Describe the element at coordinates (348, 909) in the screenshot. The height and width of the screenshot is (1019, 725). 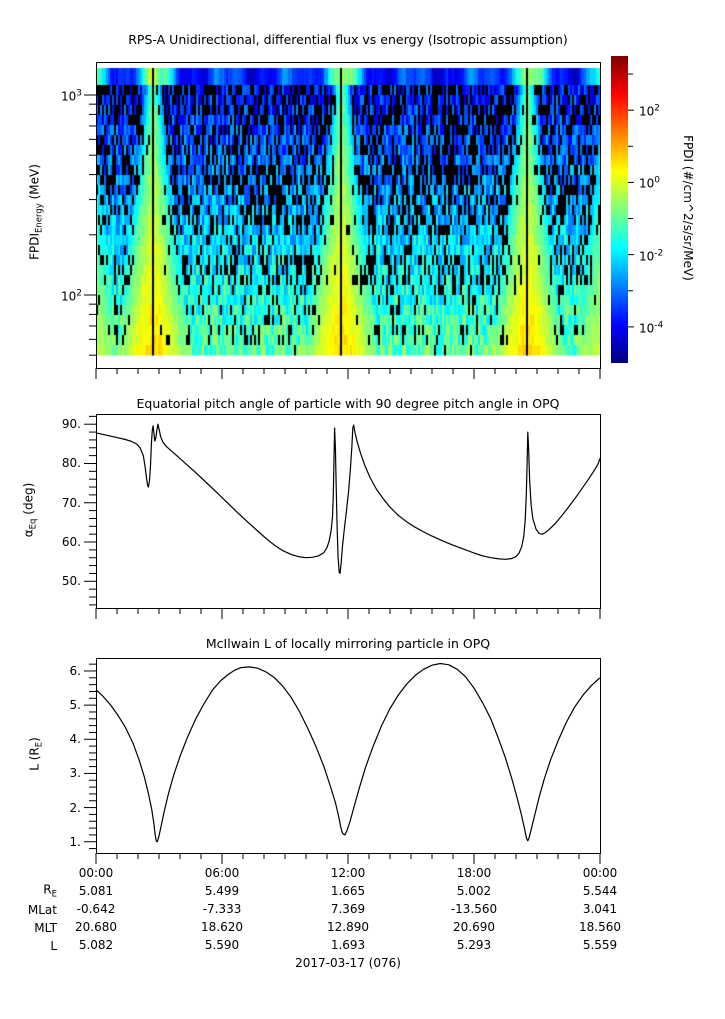
I see `ephemeris-value: 7.369` at that location.